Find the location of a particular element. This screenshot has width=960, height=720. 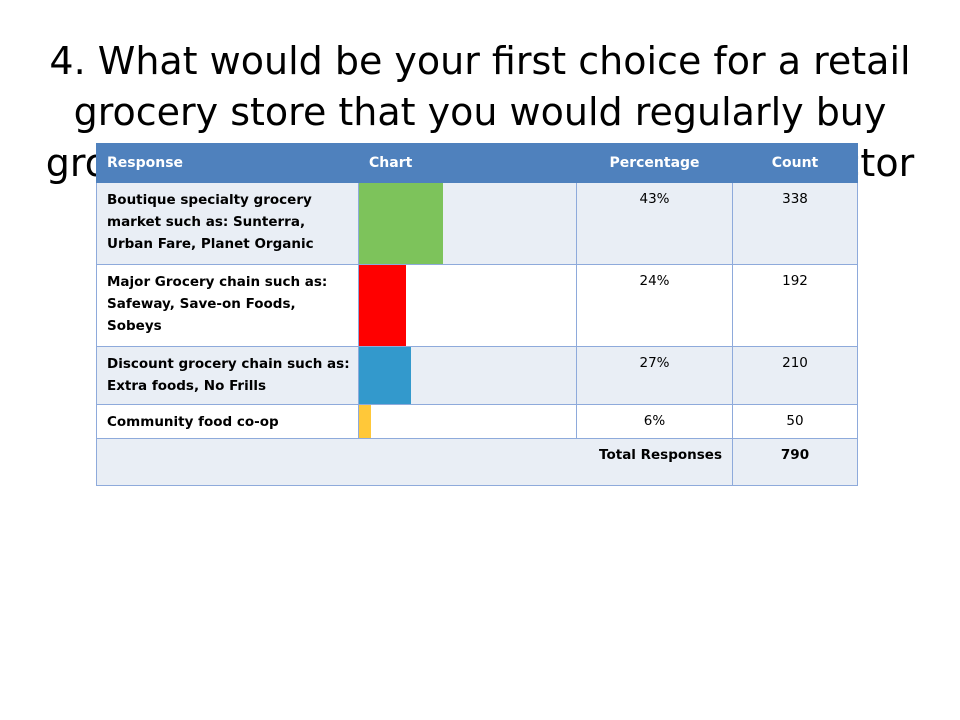

bar-major-chain is located at coordinates (382, 305).